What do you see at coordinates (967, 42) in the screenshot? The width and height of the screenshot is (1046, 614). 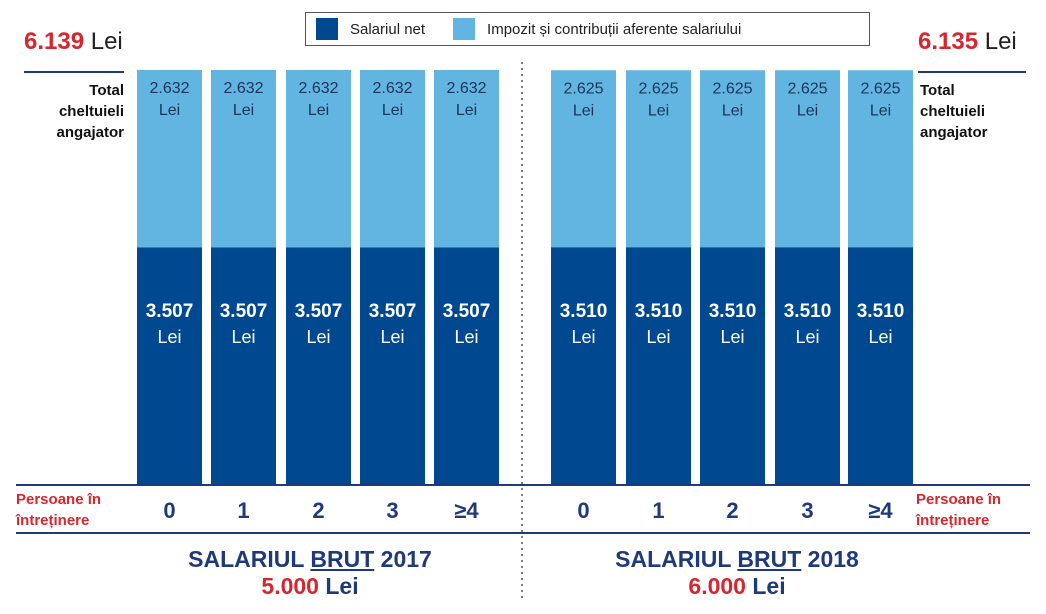 I see `right-total: 6.135 Lei` at bounding box center [967, 42].